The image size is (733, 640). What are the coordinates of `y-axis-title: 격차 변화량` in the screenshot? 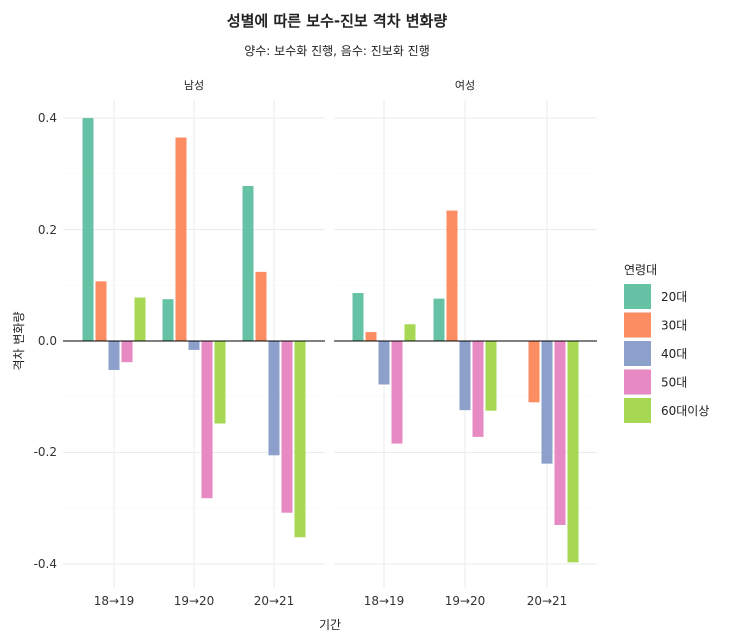 It's located at (19, 340).